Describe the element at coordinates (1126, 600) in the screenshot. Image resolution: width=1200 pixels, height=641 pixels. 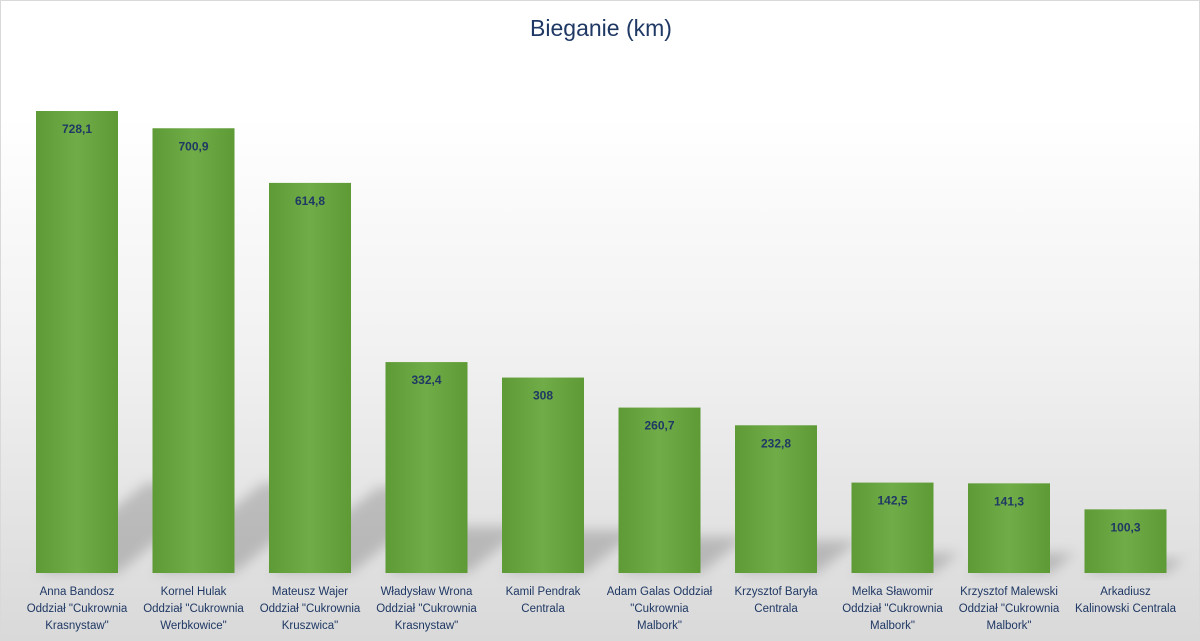
I see `category-label: Arkadiusz Kalinowski Centrala` at that location.